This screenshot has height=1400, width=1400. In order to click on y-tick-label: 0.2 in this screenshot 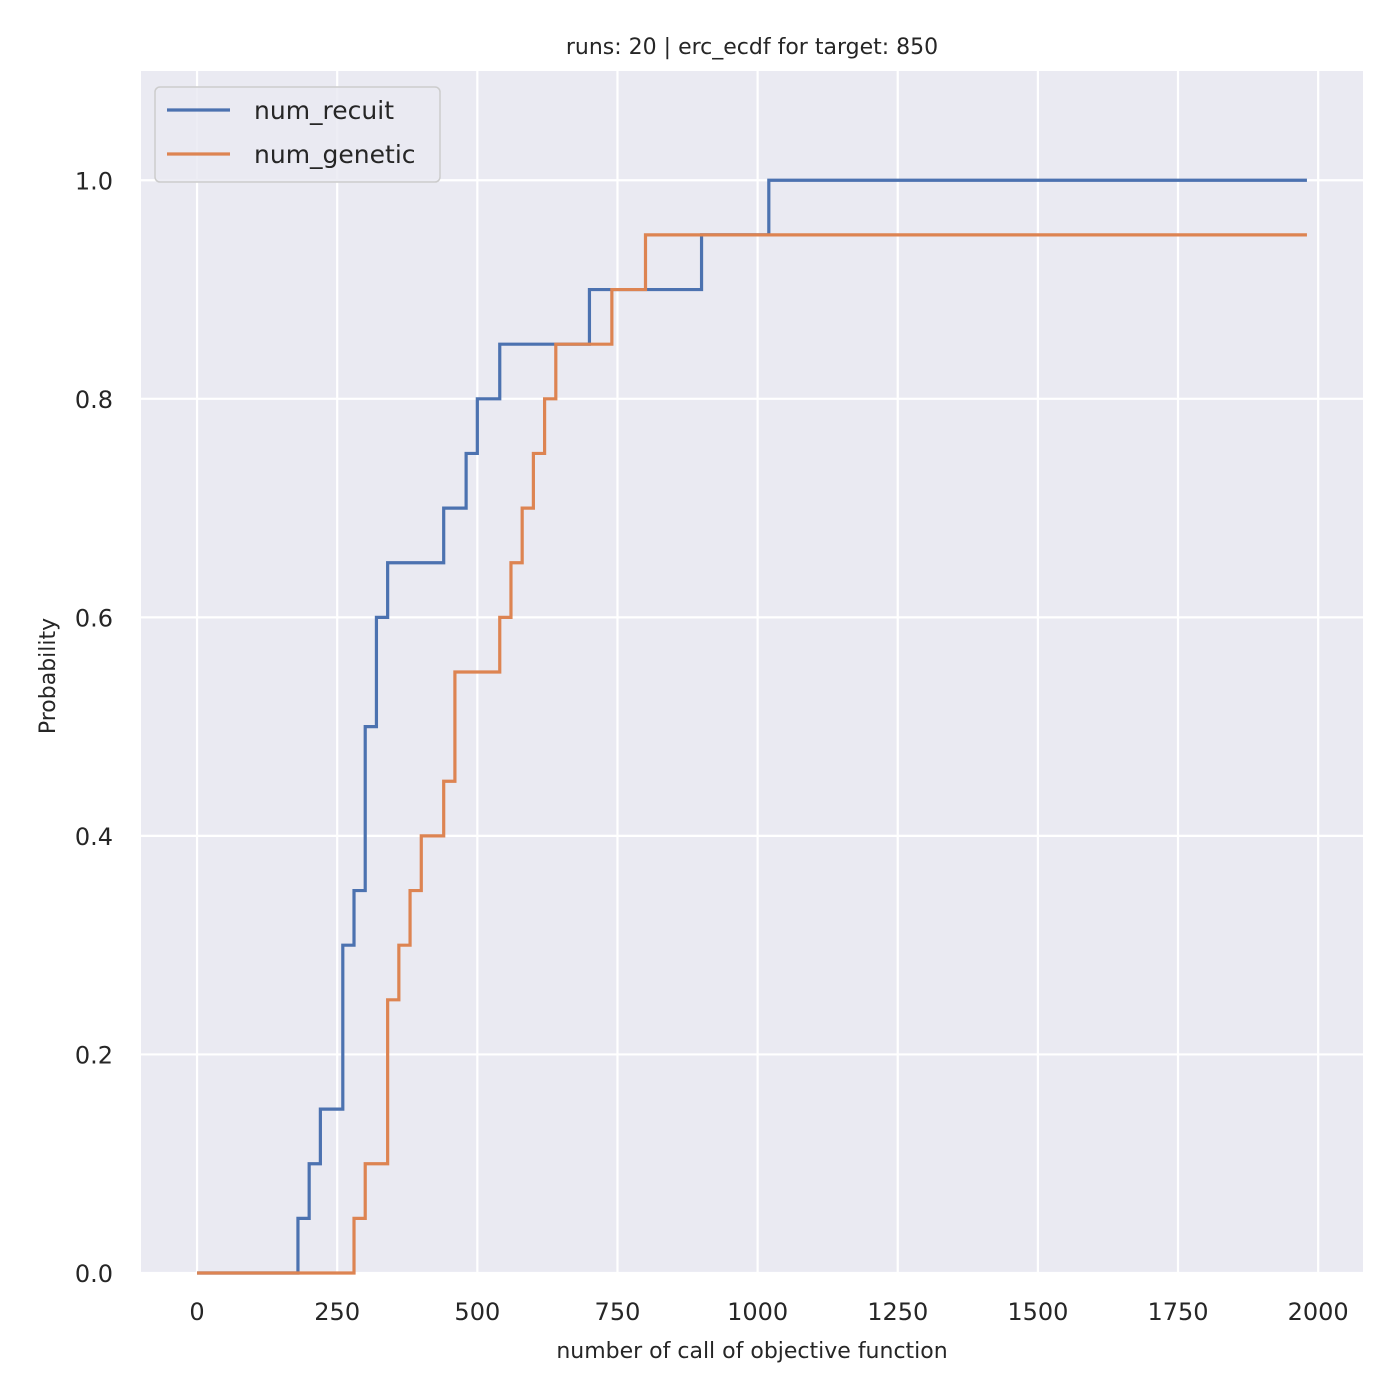, I will do `click(94, 1055)`.